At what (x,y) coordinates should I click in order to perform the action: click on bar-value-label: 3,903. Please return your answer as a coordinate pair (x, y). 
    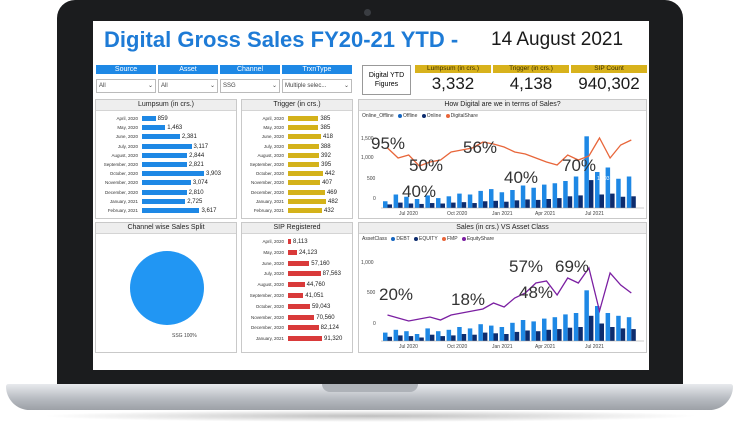
    Looking at the image, I should click on (214, 174).